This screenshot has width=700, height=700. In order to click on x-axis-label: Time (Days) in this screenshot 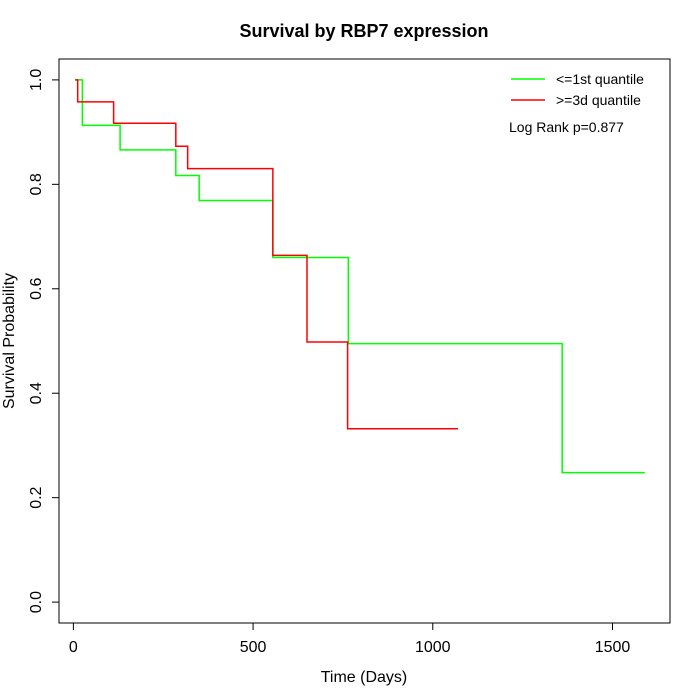, I will do `click(364, 677)`.